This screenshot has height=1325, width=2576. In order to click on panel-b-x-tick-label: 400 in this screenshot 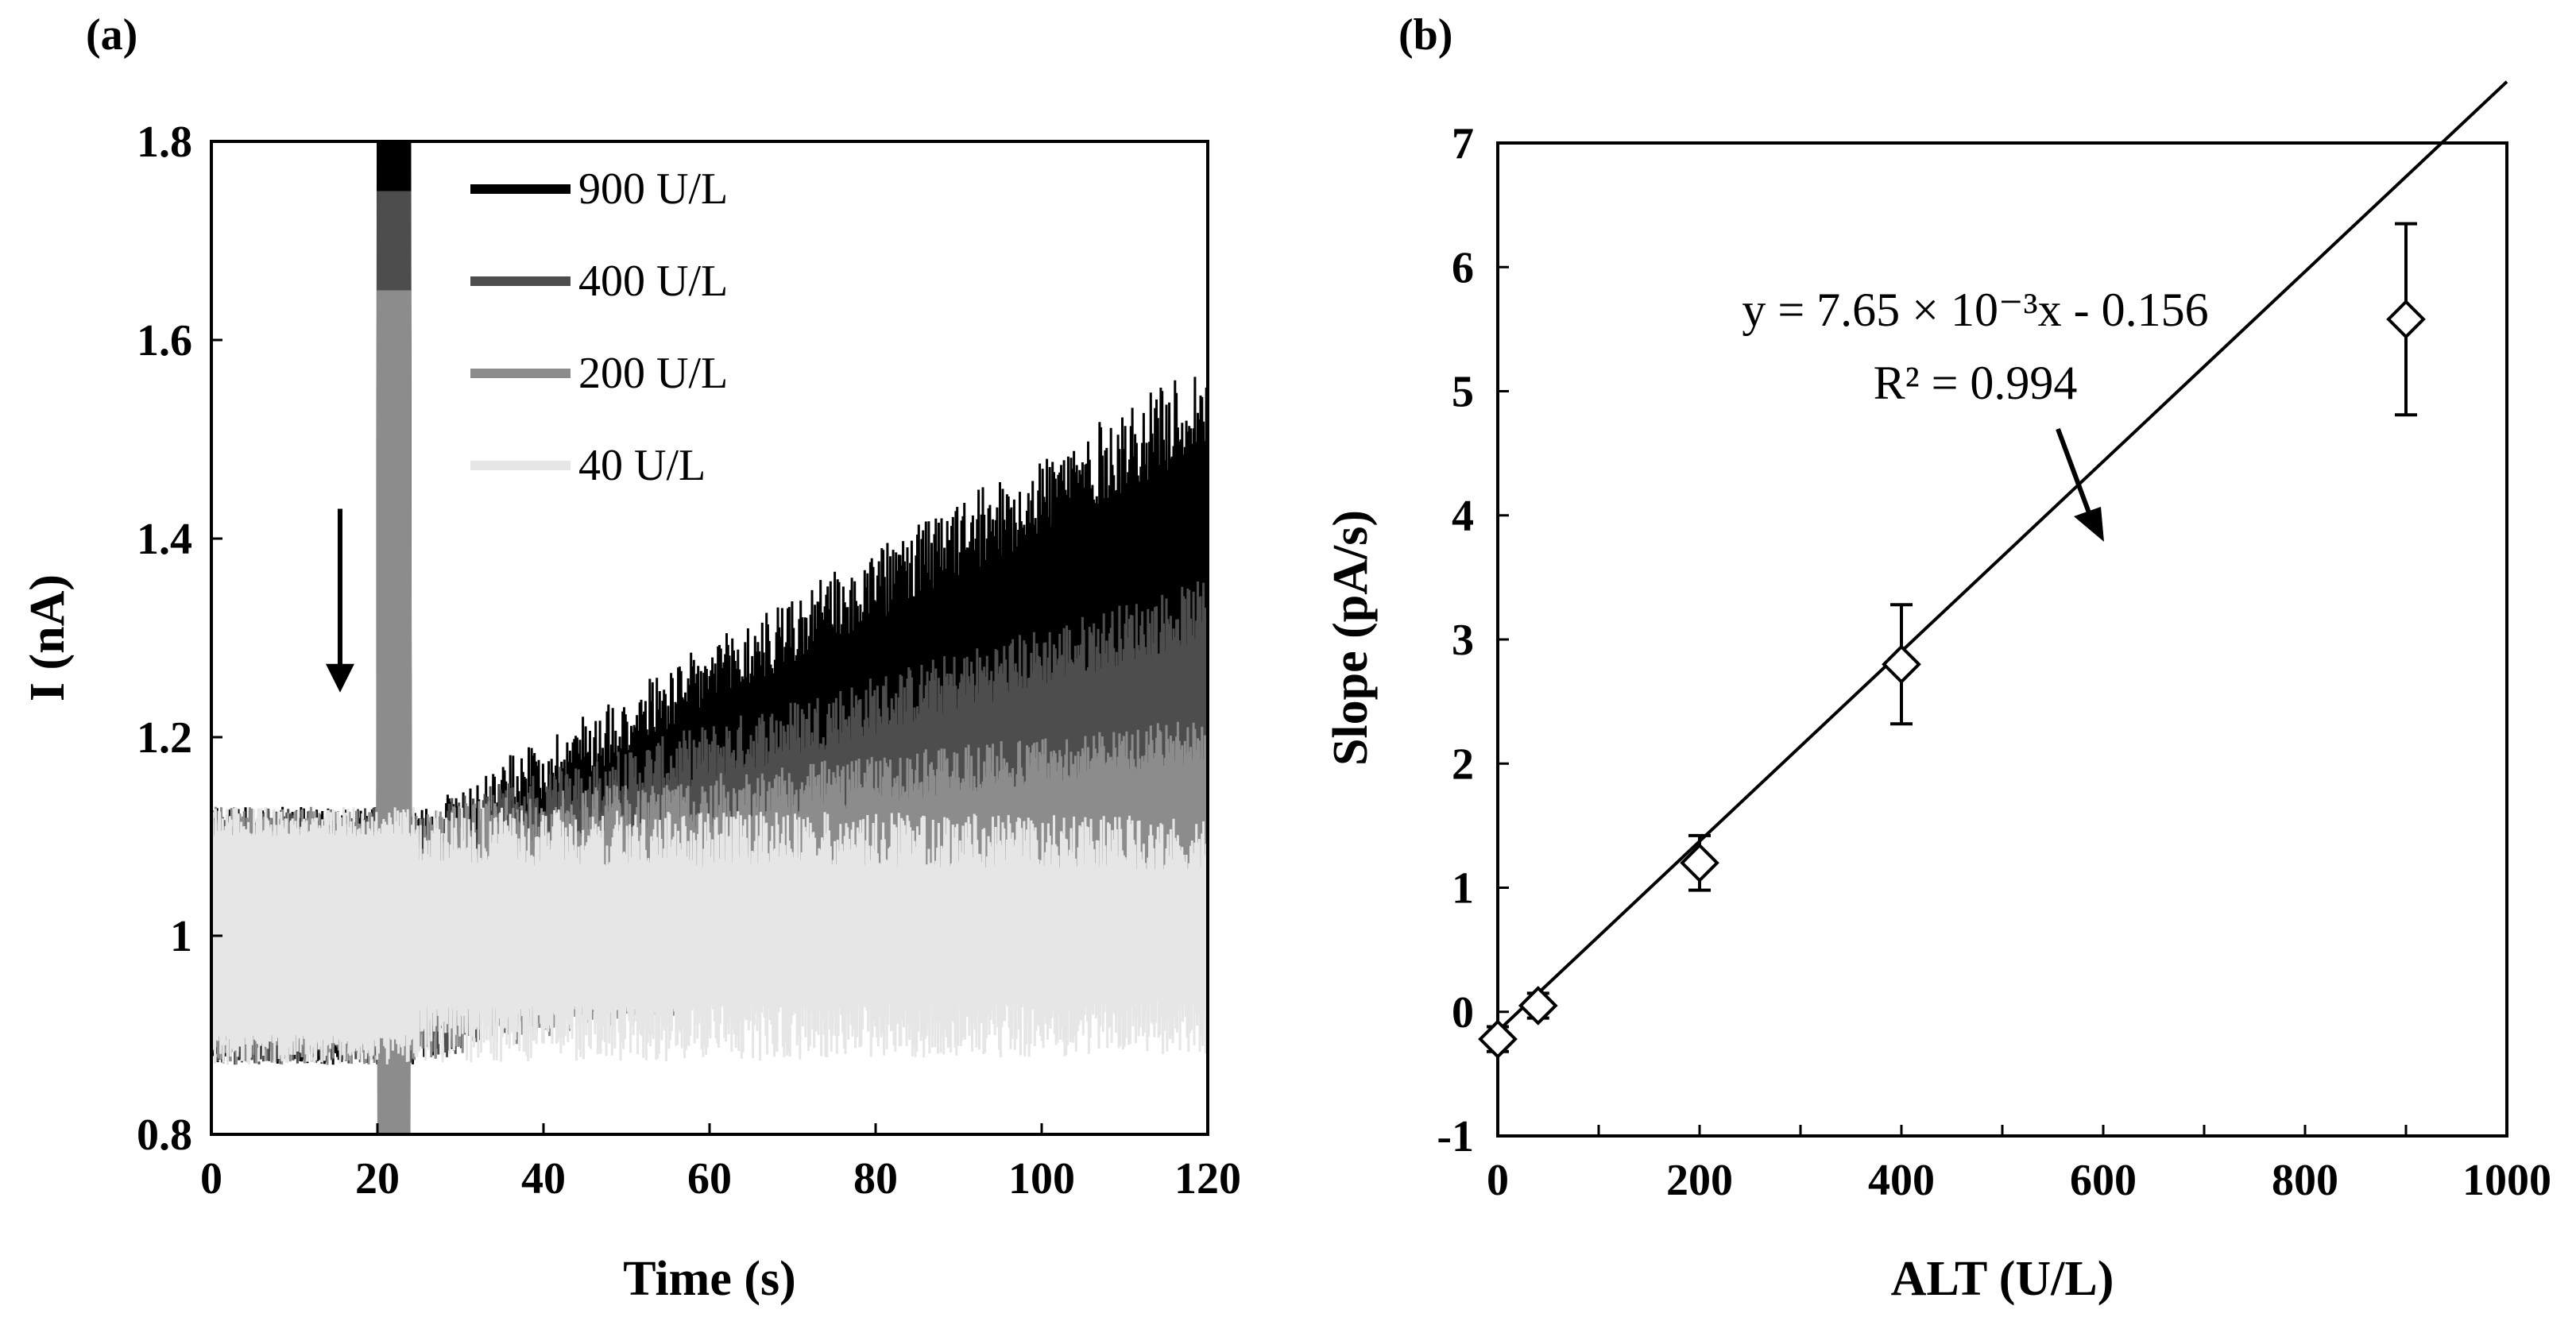, I will do `click(1902, 1180)`.